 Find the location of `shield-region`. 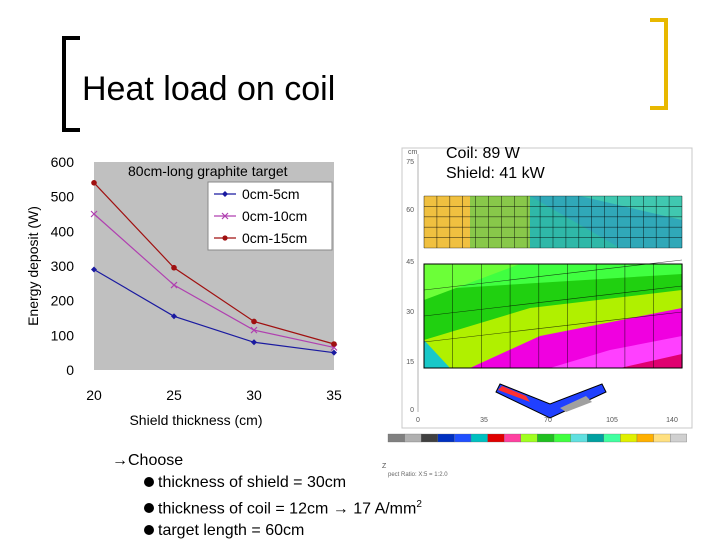

shield-region is located at coordinates (553, 222).